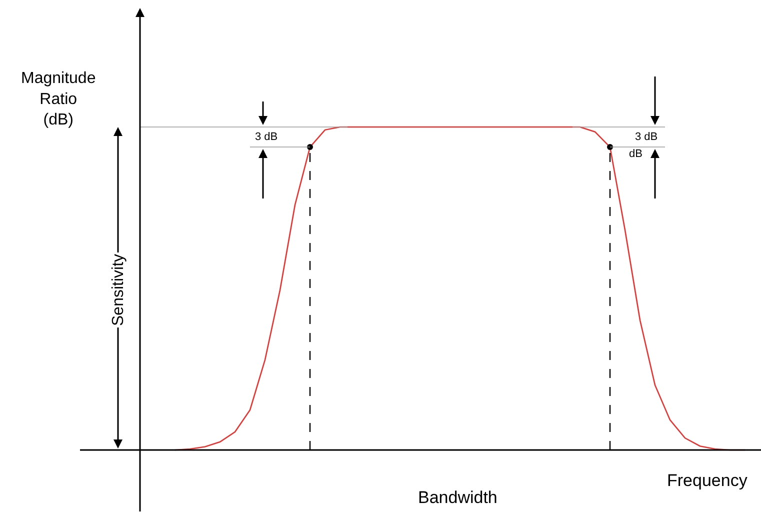 The height and width of the screenshot is (514, 761). I want to click on annotation: dB, so click(635, 154).